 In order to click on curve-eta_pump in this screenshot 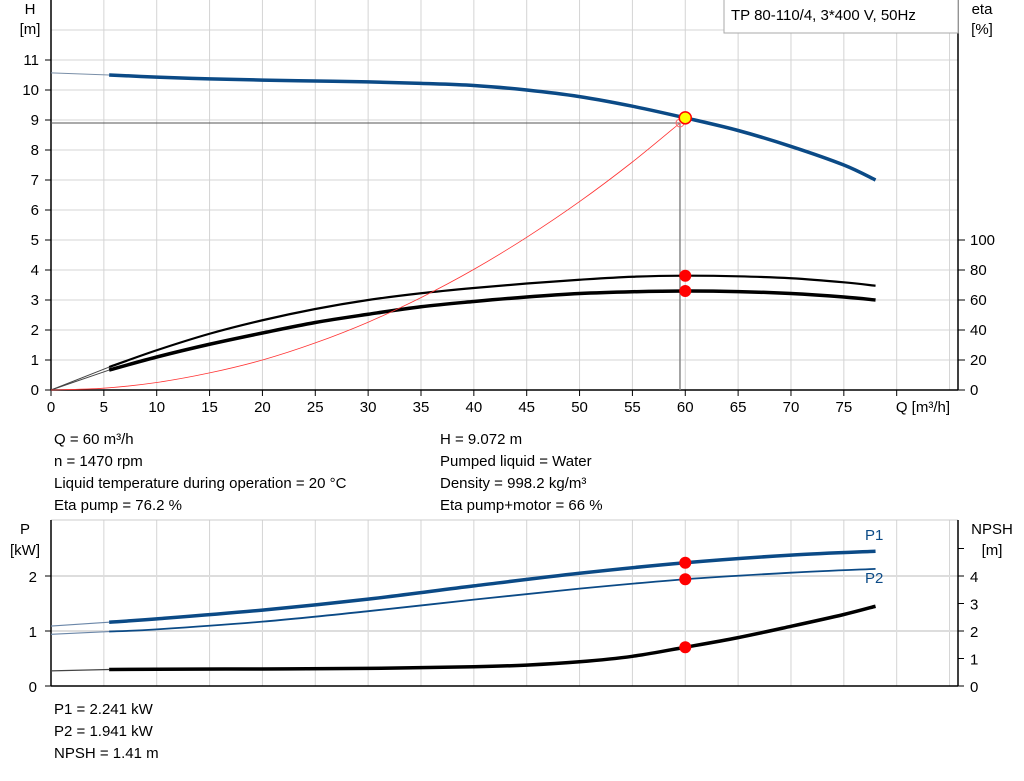, I will do `click(492, 321)`.